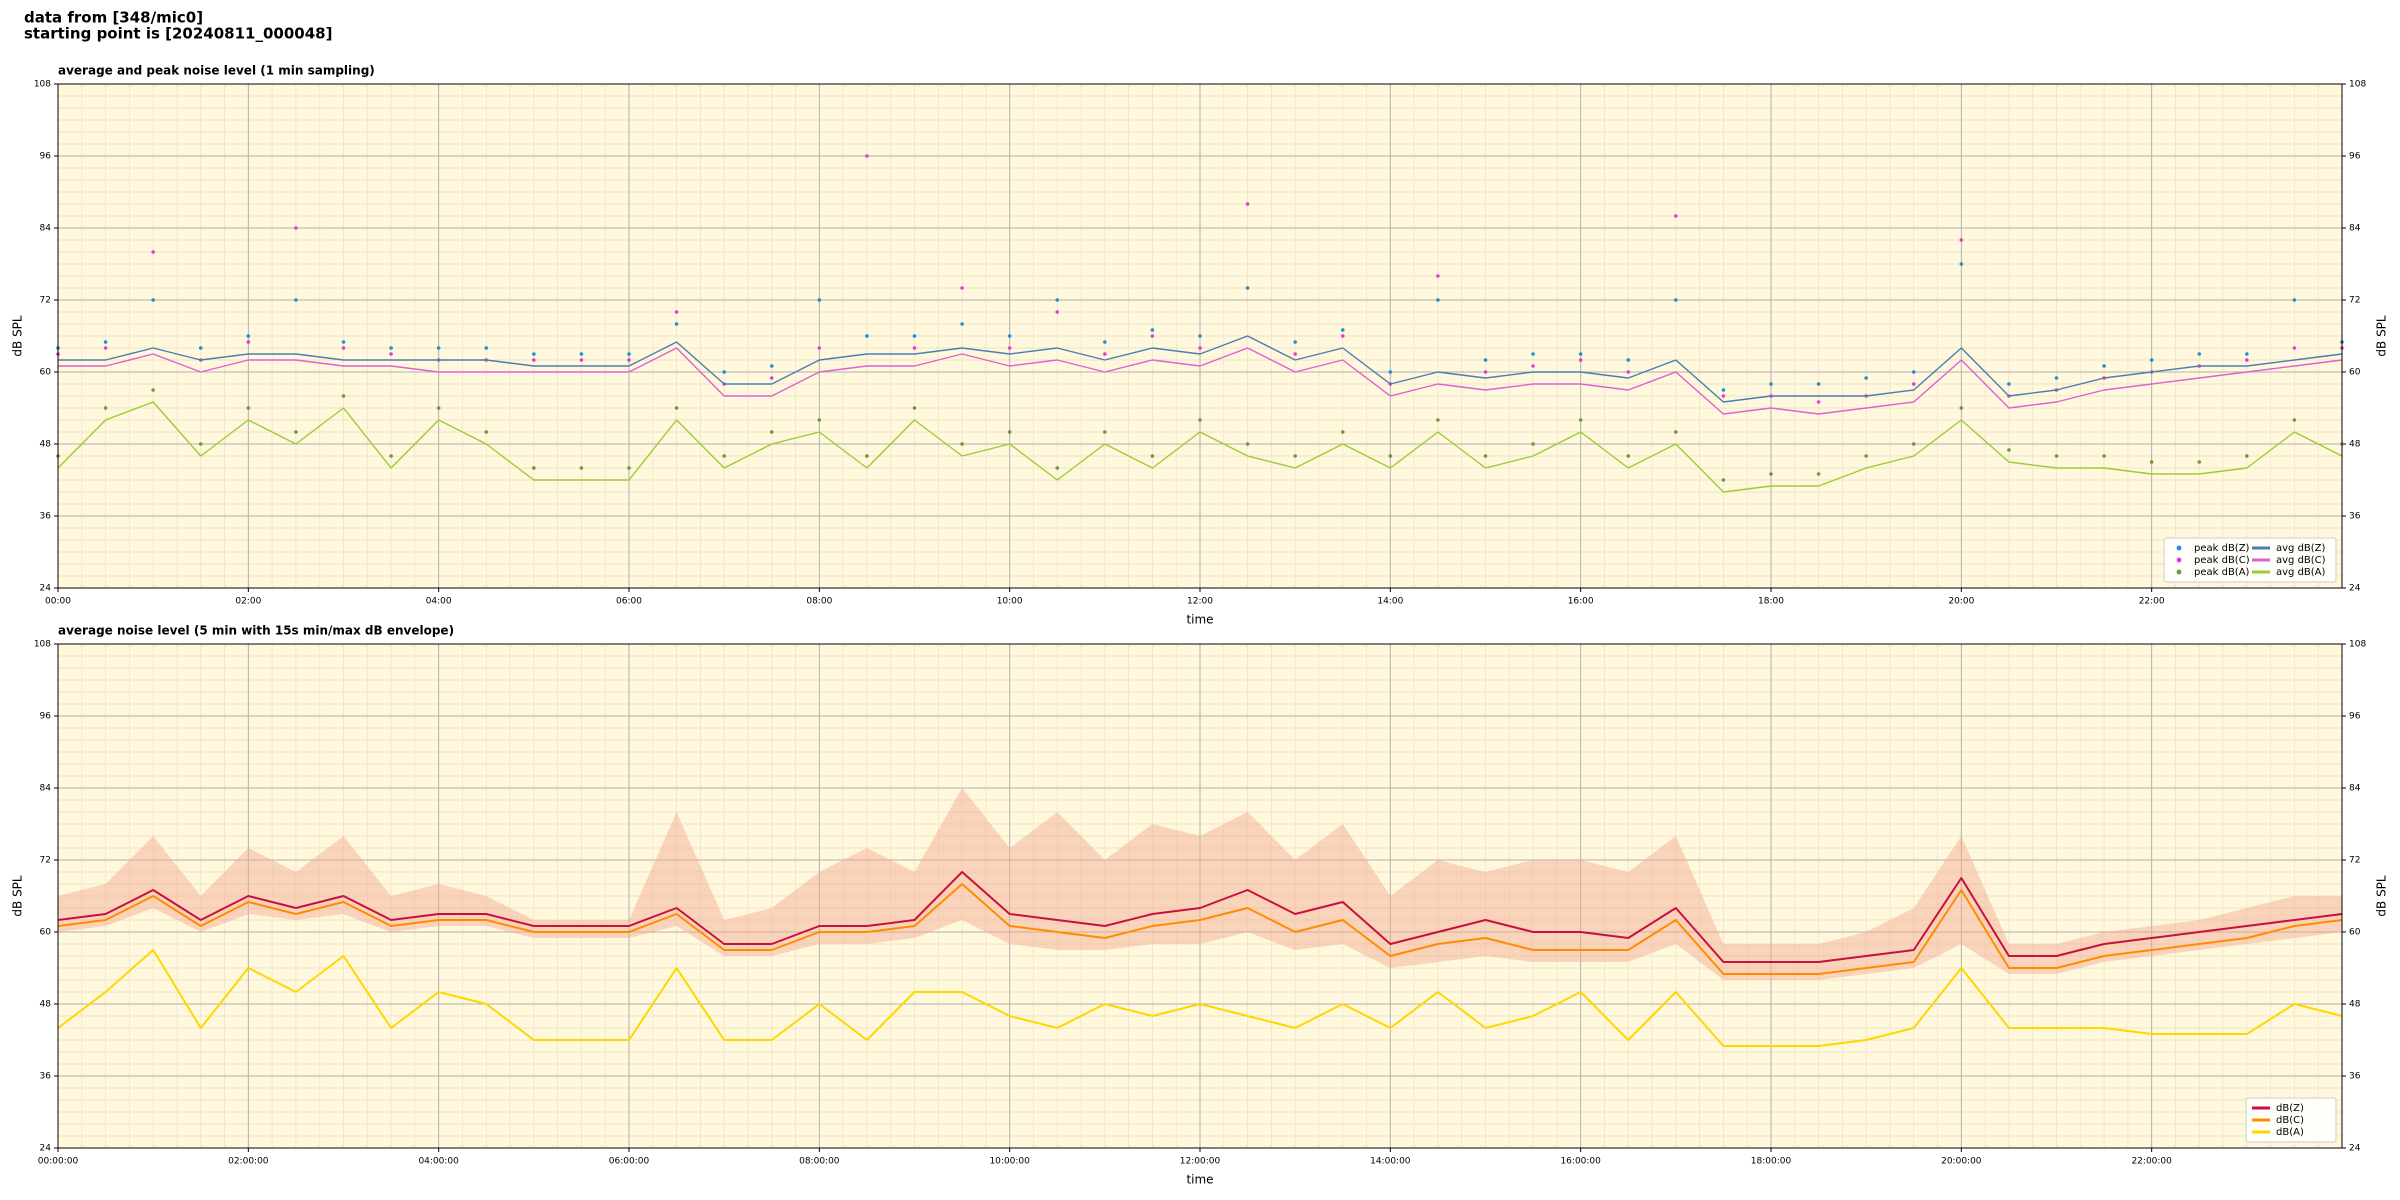 This screenshot has height=1200, width=2400. What do you see at coordinates (1580, 1162) in the screenshot?
I see `x-tick-label: 16:00:00` at bounding box center [1580, 1162].